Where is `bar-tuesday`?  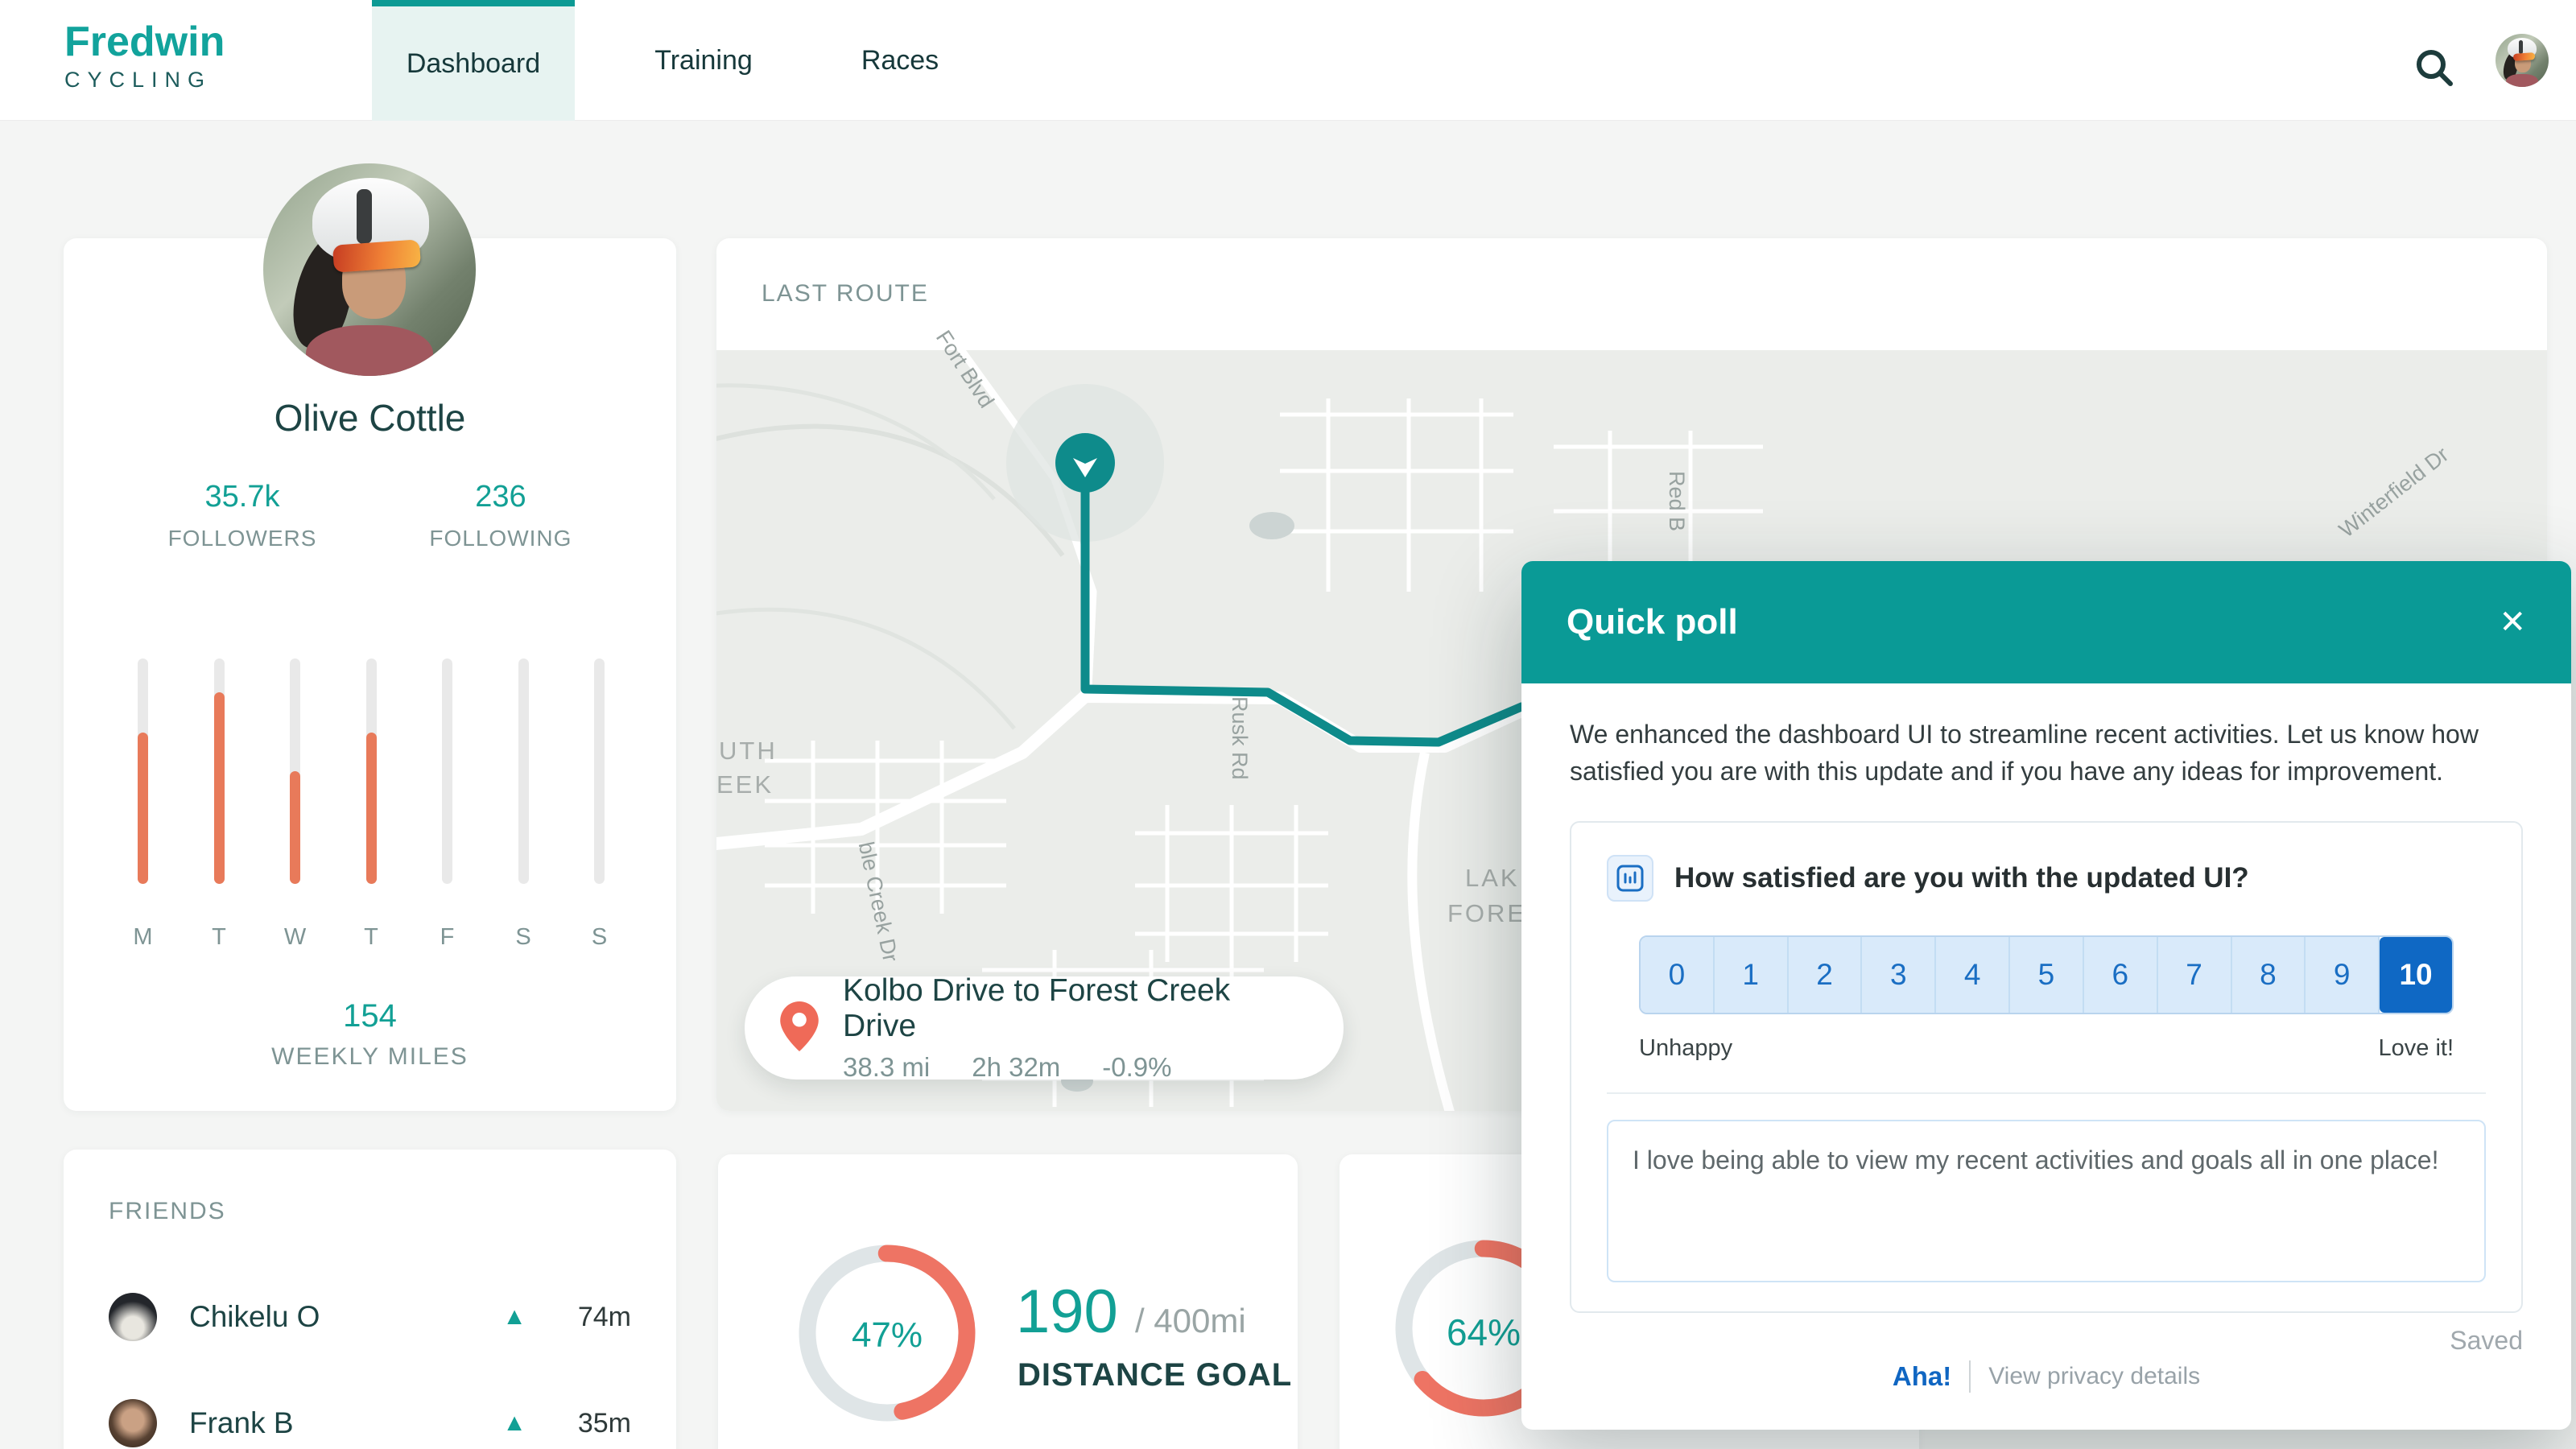
bar-tuesday is located at coordinates (219, 771).